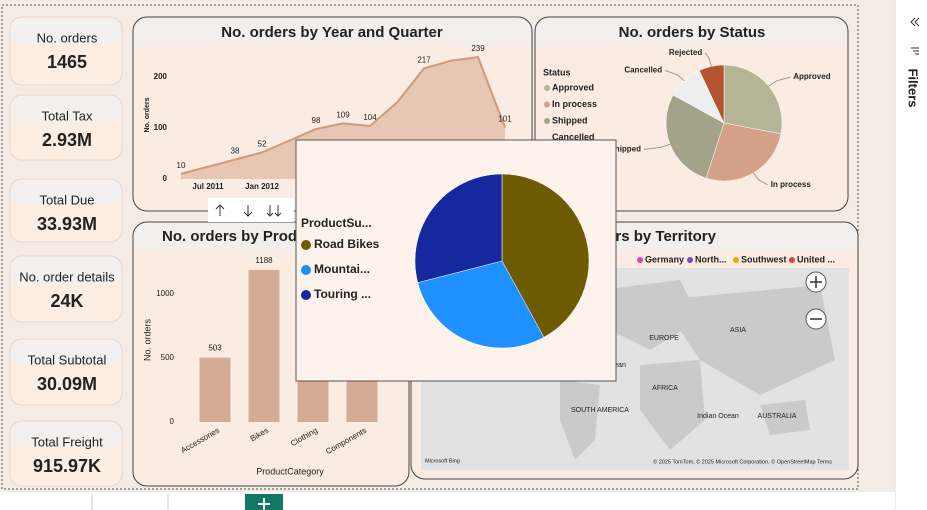  What do you see at coordinates (290, 471) in the screenshot?
I see `x-axis-title: ProductCategory` at bounding box center [290, 471].